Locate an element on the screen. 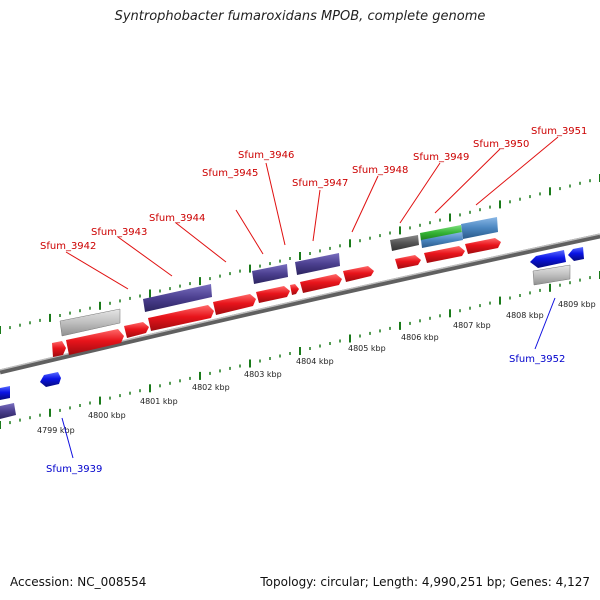 The image size is (600, 600). scale-label: 4809 kbp is located at coordinates (577, 304).